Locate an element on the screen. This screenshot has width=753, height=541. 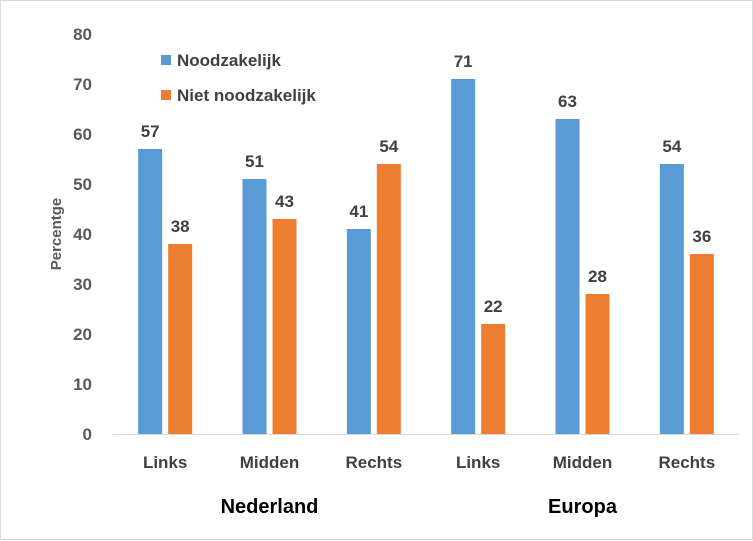
legend: Noodzakelijk Niet noodzakelijk is located at coordinates (238, 78).